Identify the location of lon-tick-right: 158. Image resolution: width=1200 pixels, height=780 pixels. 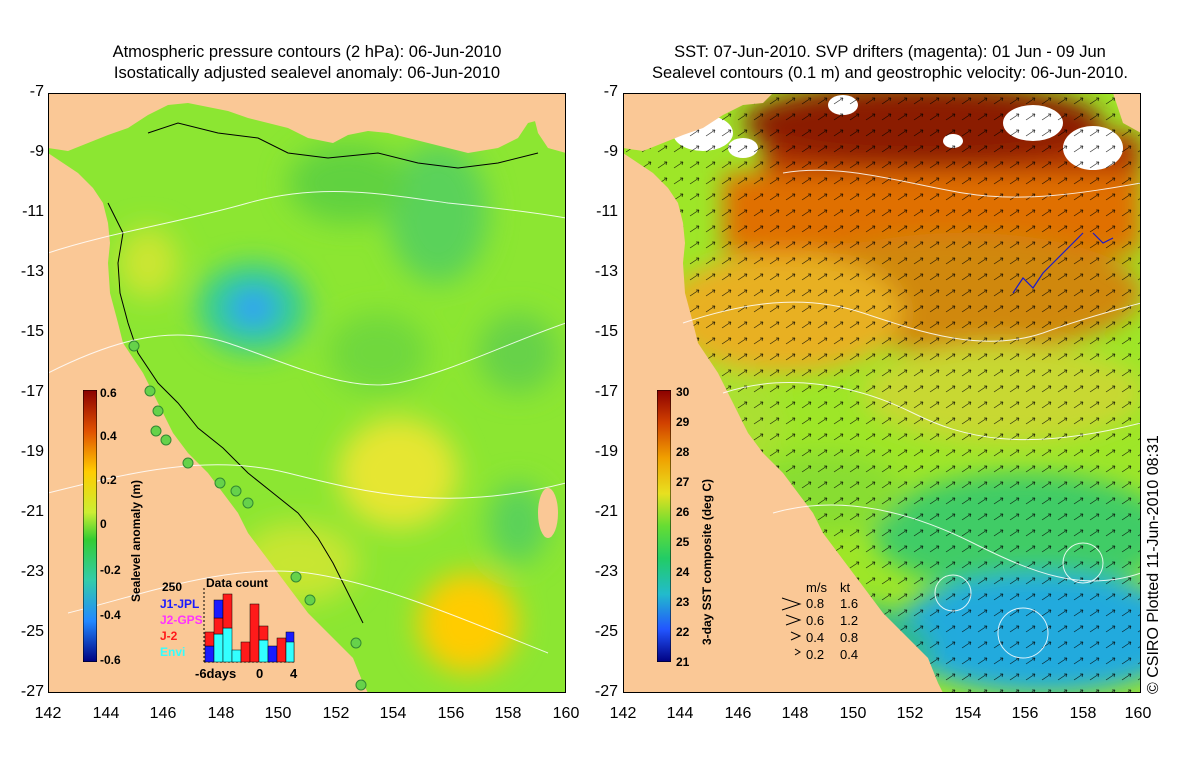
(1083, 713).